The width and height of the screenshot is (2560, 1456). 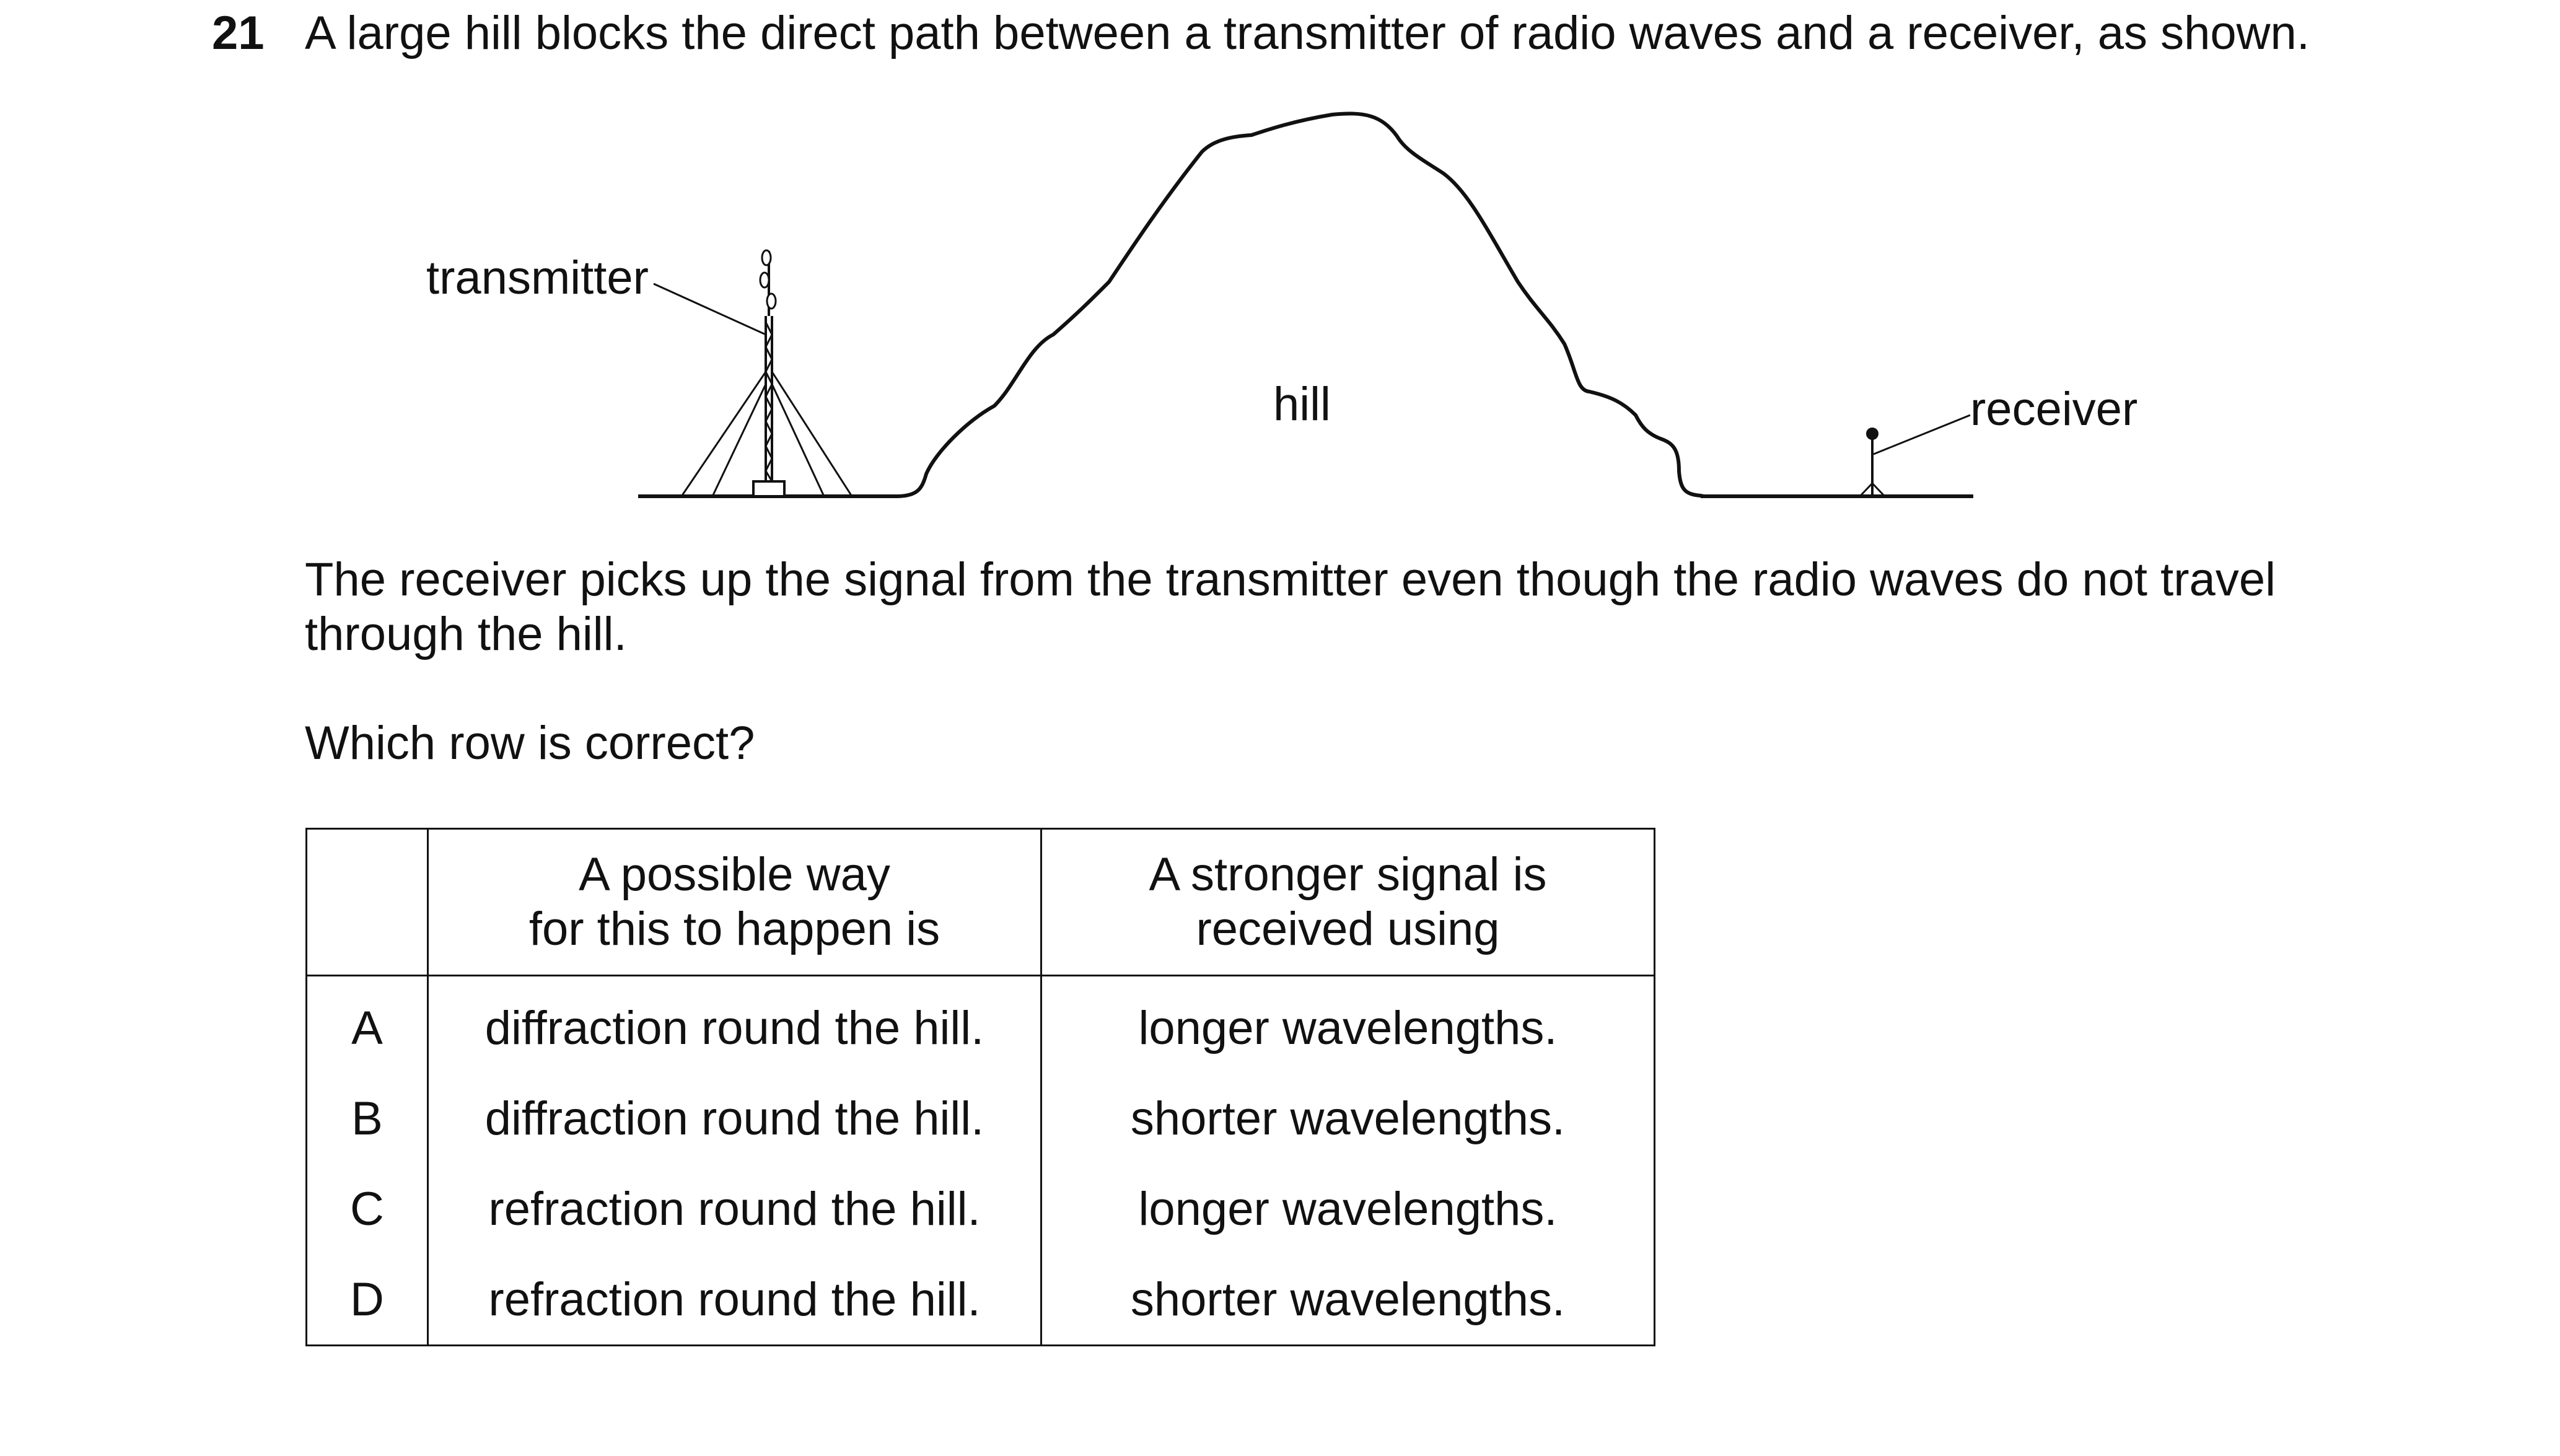 What do you see at coordinates (709, 310) in the screenshot?
I see `transmitter-leader-line` at bounding box center [709, 310].